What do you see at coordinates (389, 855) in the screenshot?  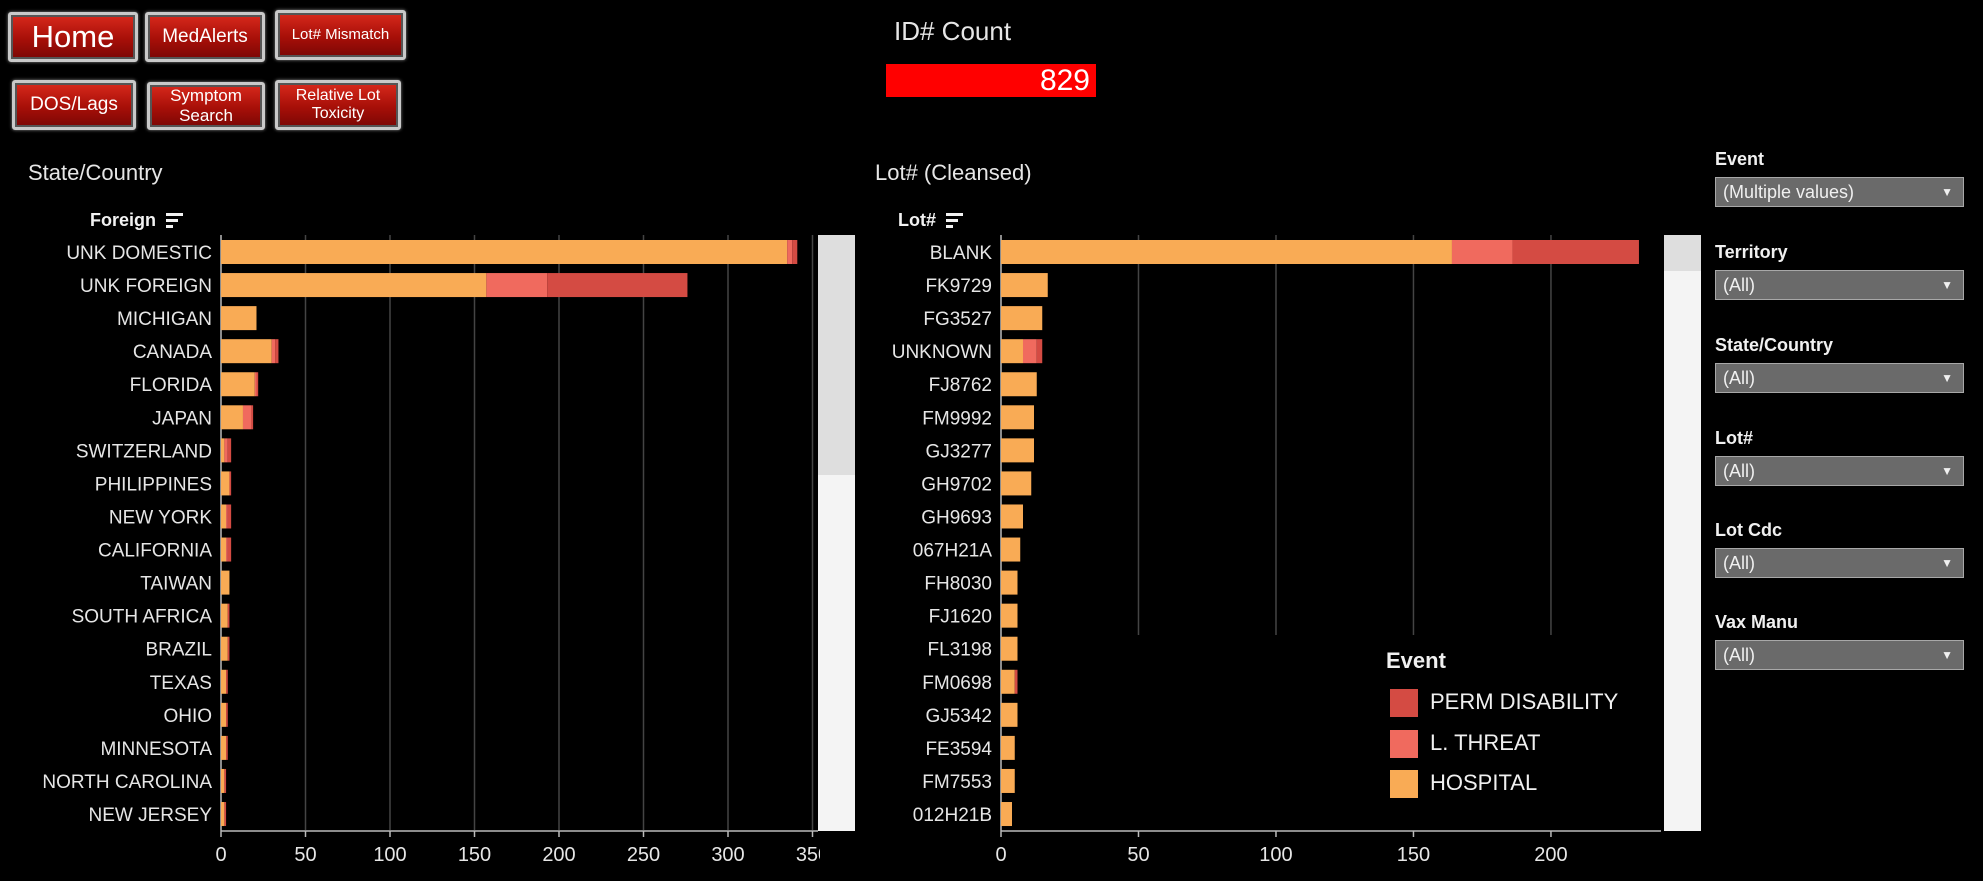 I see `x-tick-label: 100` at bounding box center [389, 855].